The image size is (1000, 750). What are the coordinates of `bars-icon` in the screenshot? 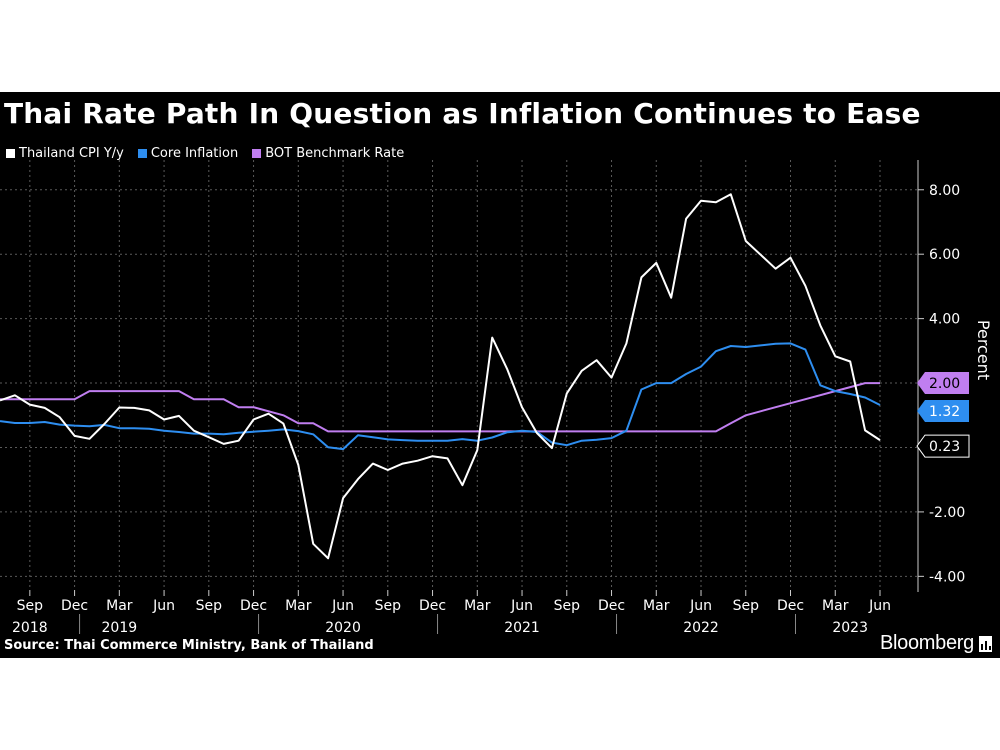 It's located at (985, 643).